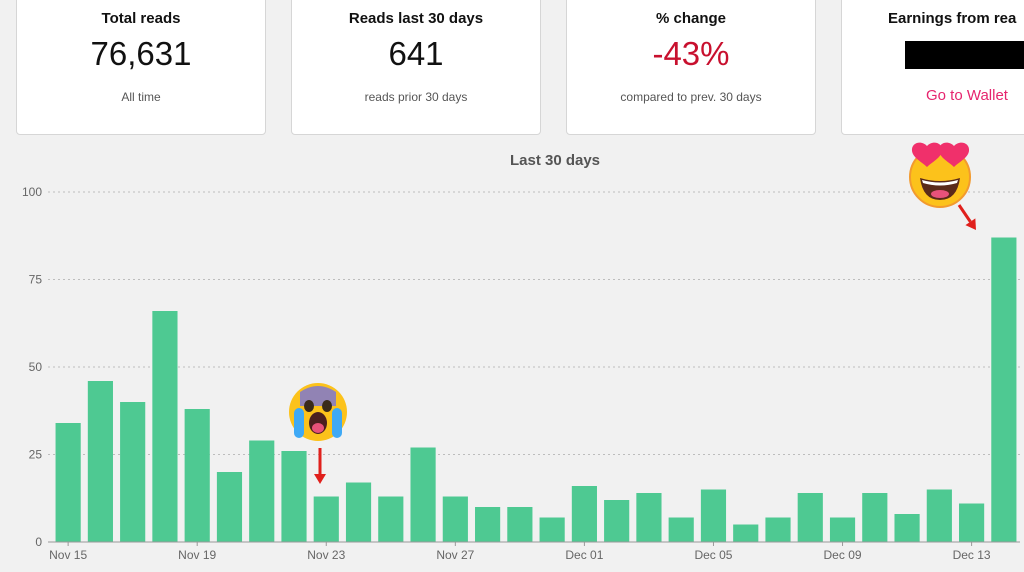  What do you see at coordinates (326, 555) in the screenshot?
I see `x-tick-label: Nov 23` at bounding box center [326, 555].